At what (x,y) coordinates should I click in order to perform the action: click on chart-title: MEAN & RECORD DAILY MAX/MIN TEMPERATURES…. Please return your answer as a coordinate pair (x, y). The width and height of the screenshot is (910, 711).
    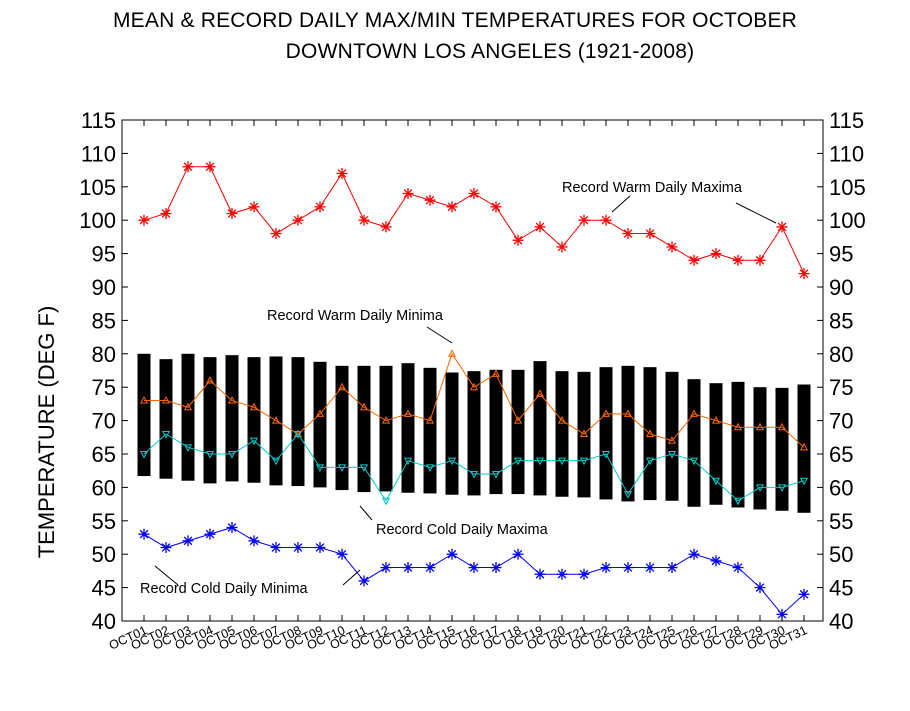
    Looking at the image, I should click on (455, 20).